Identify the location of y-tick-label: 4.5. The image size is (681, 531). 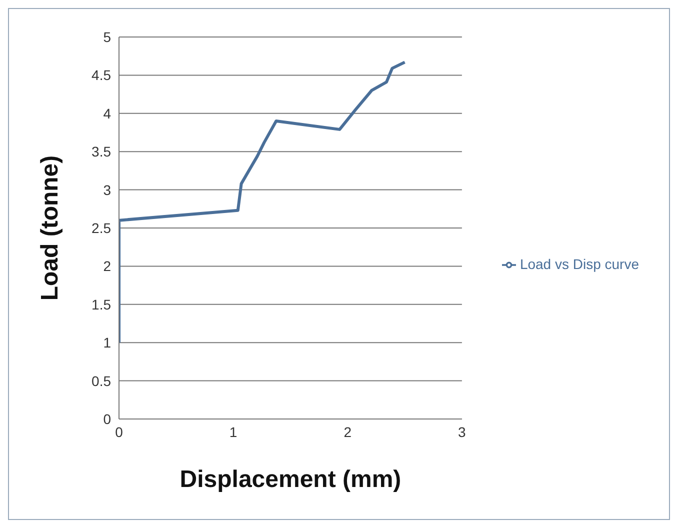
(102, 75).